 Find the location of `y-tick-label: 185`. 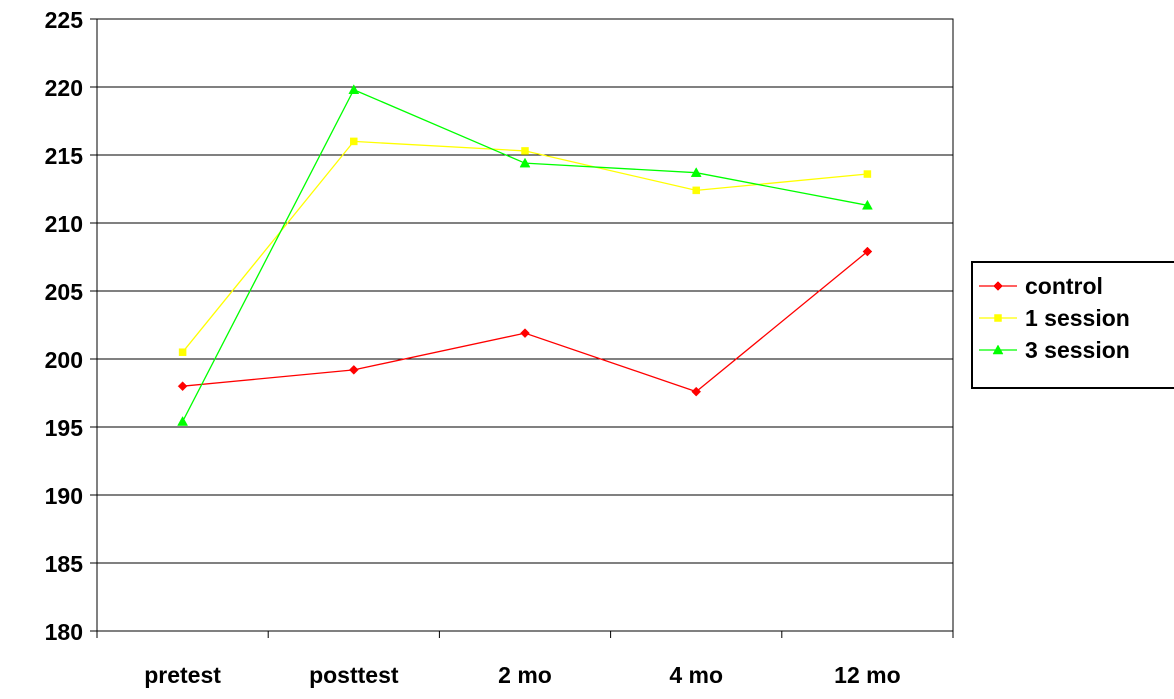

y-tick-label: 185 is located at coordinates (64, 564).